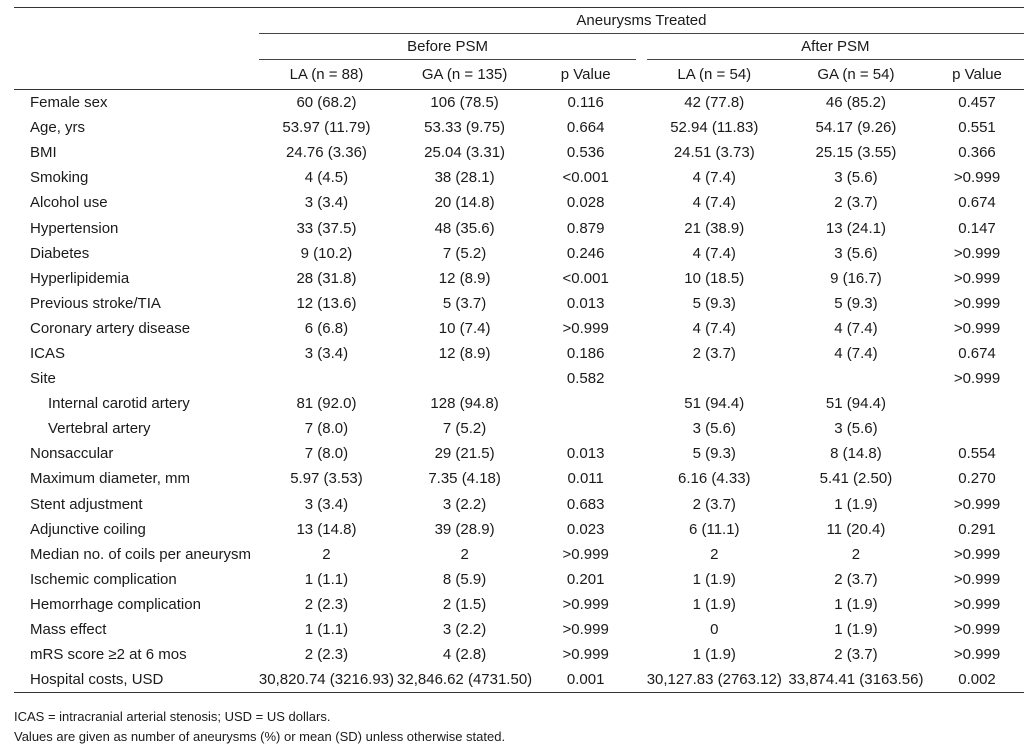 The height and width of the screenshot is (749, 1032). I want to click on table-cell: 0.116, so click(585, 103).